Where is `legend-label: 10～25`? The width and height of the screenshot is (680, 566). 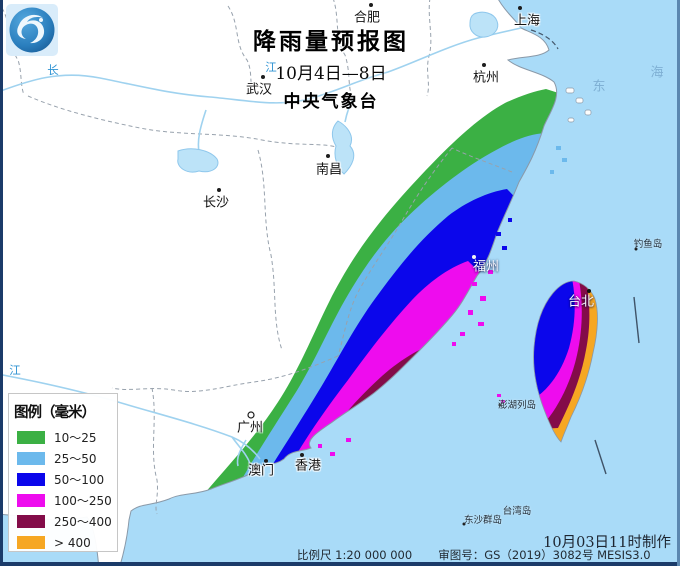
legend-label: 10～25 is located at coordinates (75, 438).